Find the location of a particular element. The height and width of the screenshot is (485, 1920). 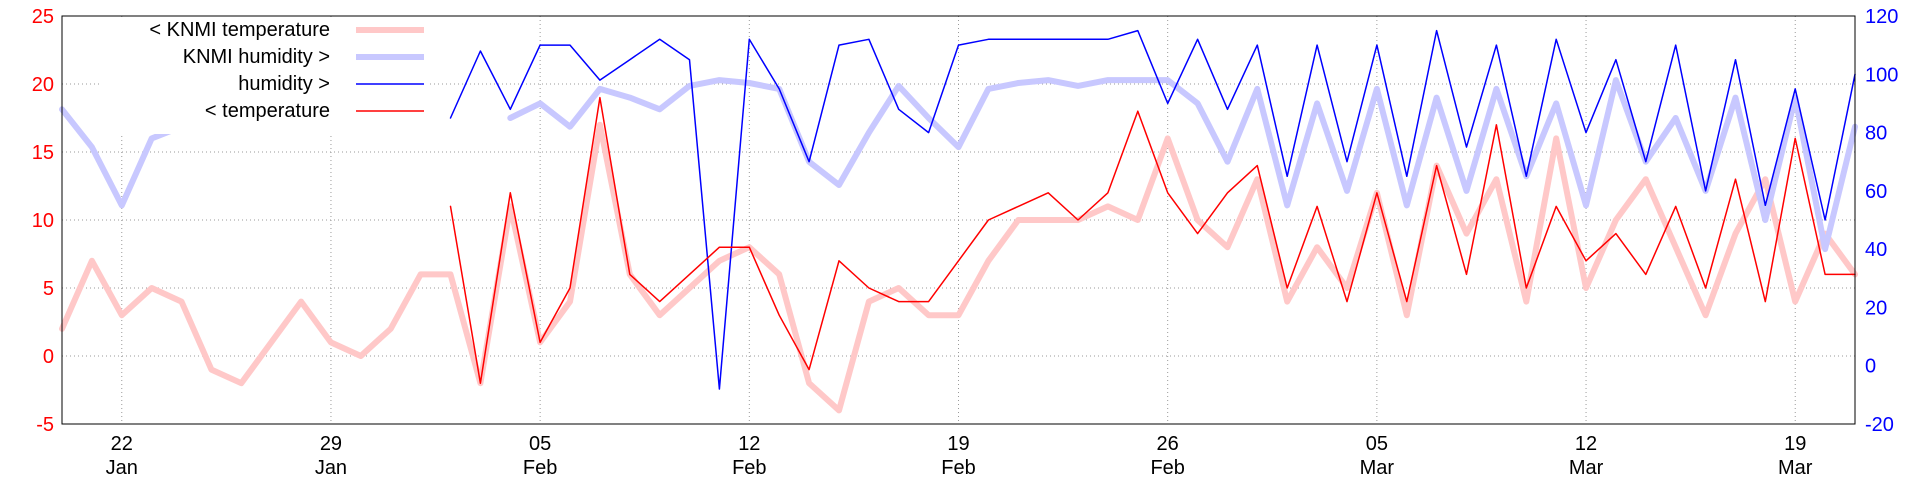

y-left-tick-label: 5 is located at coordinates (48, 289).